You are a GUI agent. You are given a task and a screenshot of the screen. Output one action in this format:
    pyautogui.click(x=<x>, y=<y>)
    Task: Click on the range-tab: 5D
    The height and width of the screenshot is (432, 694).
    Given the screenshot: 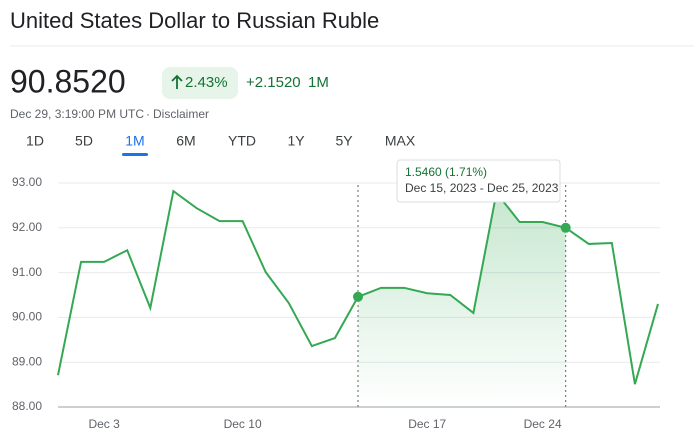 What is the action you would take?
    pyautogui.click(x=84, y=141)
    